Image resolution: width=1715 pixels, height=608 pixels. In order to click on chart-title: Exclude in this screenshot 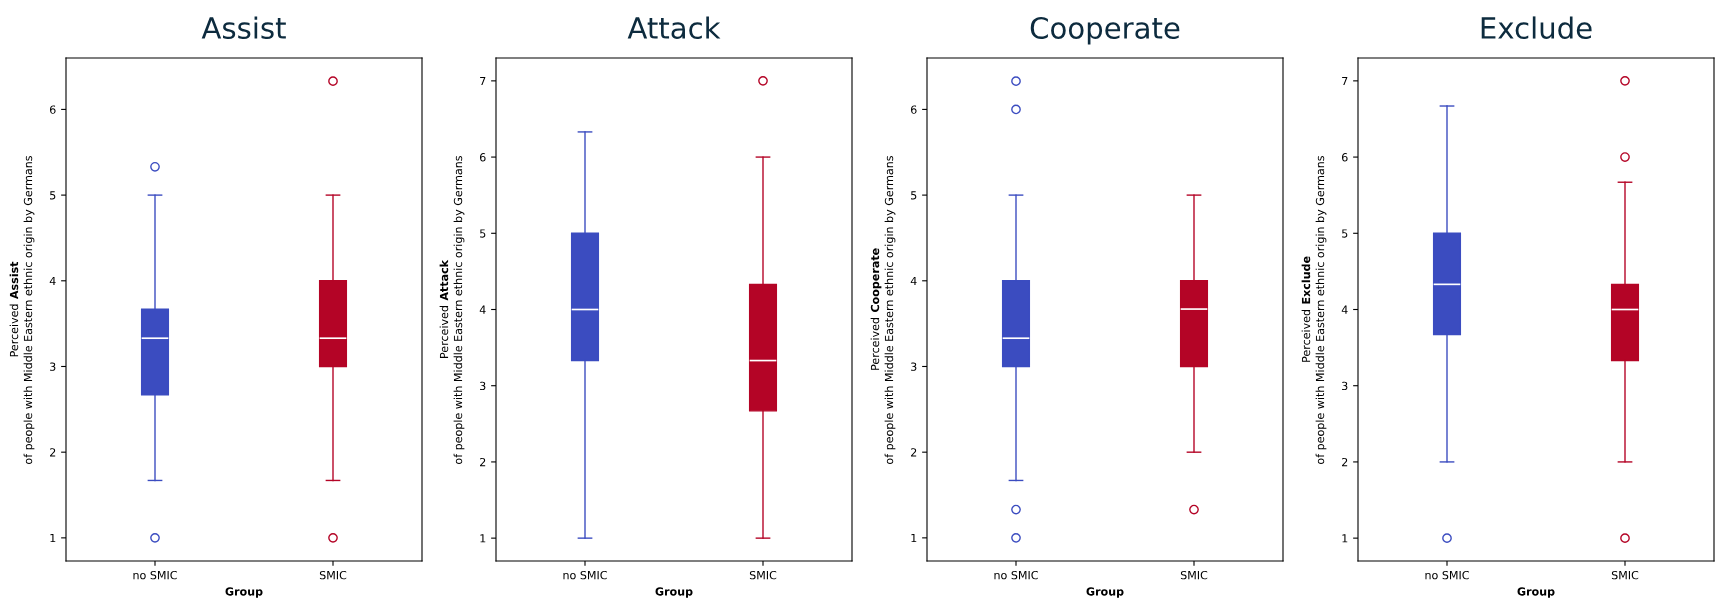, I will do `click(1536, 27)`.